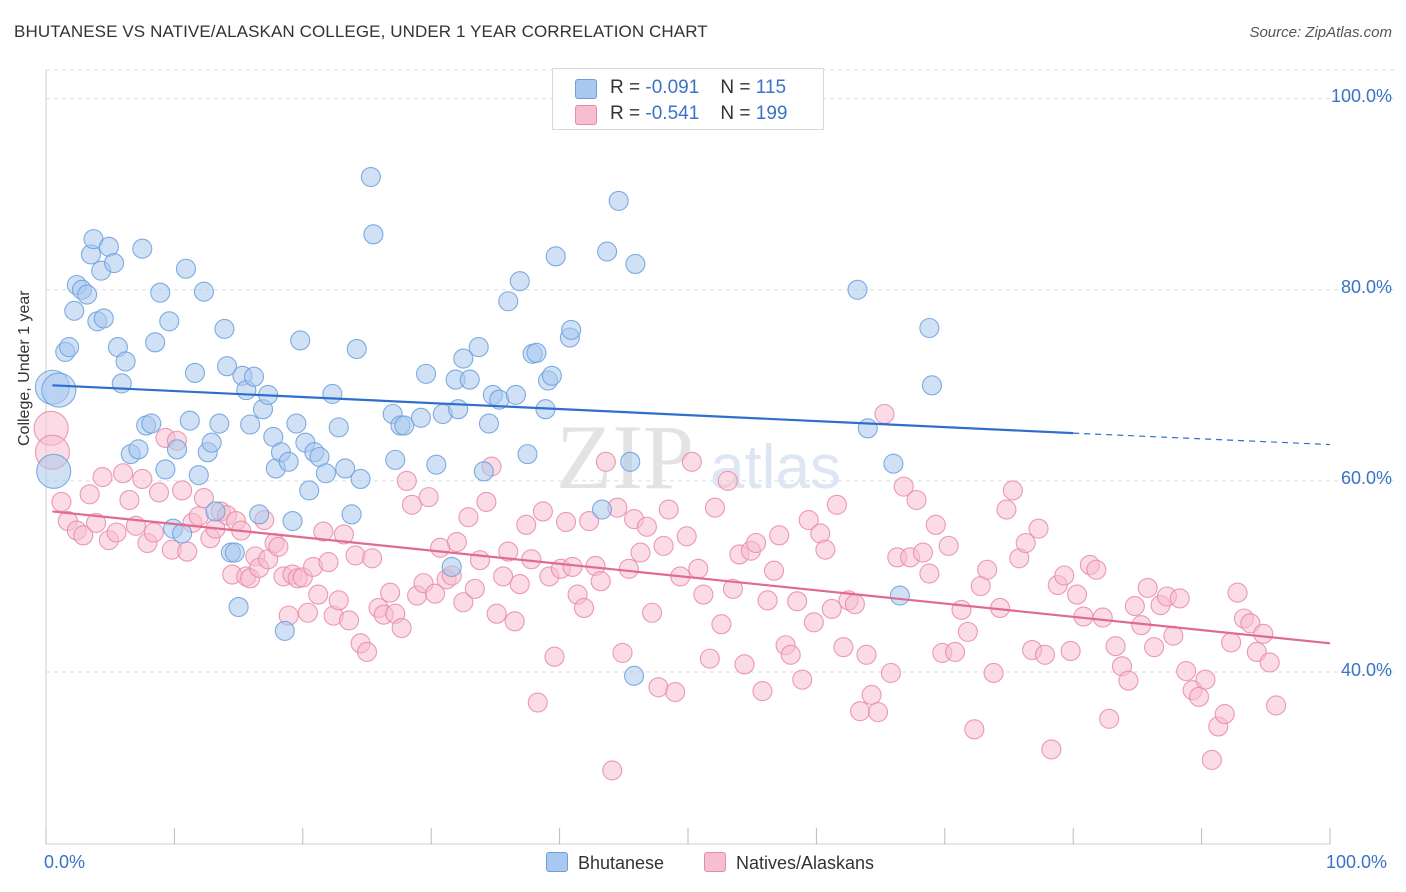  Describe the element at coordinates (775, 467) in the screenshot. I see `watermark-atlas: atlas` at that location.